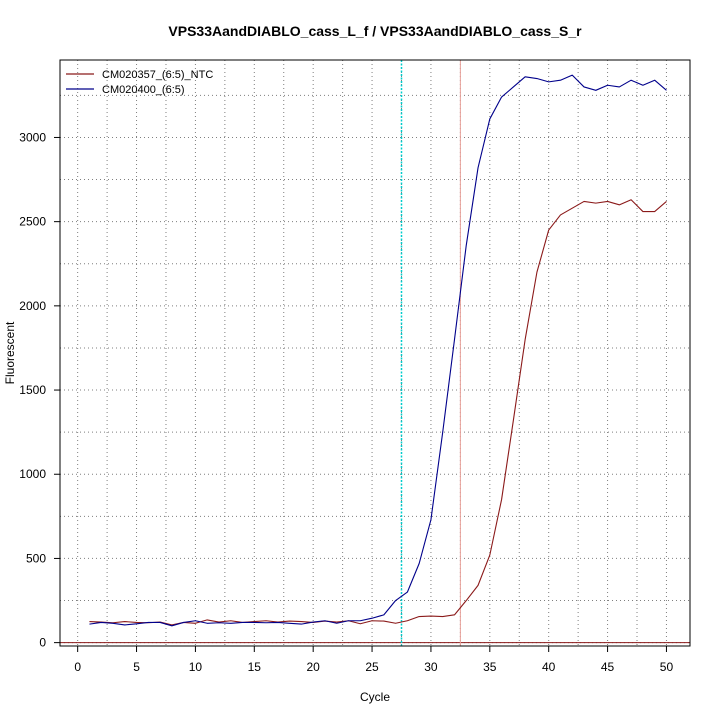 Image resolution: width=720 pixels, height=720 pixels. I want to click on x-tick-label: 40, so click(549, 667).